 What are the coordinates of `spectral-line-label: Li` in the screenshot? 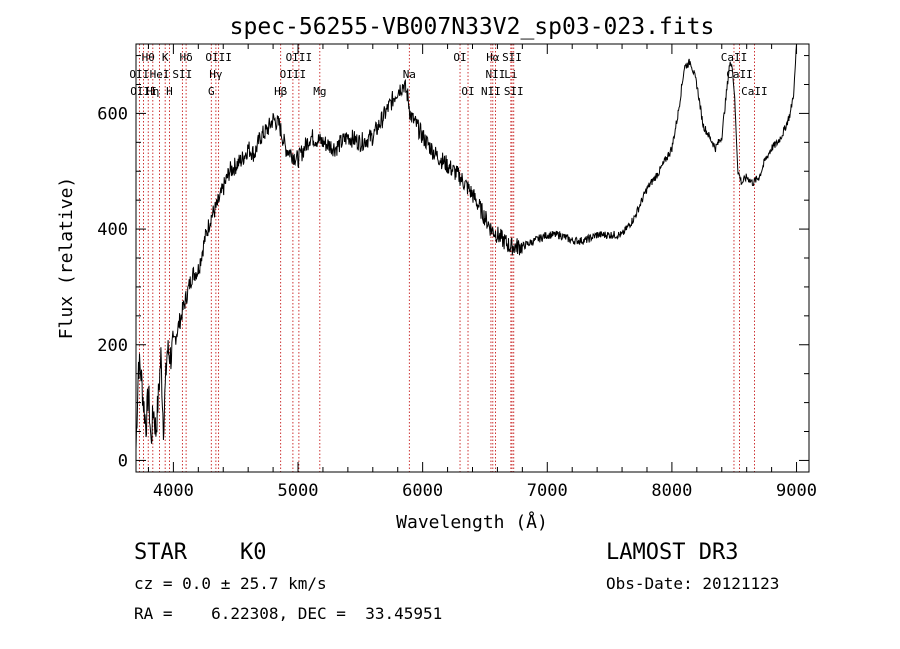 It's located at (510, 74).